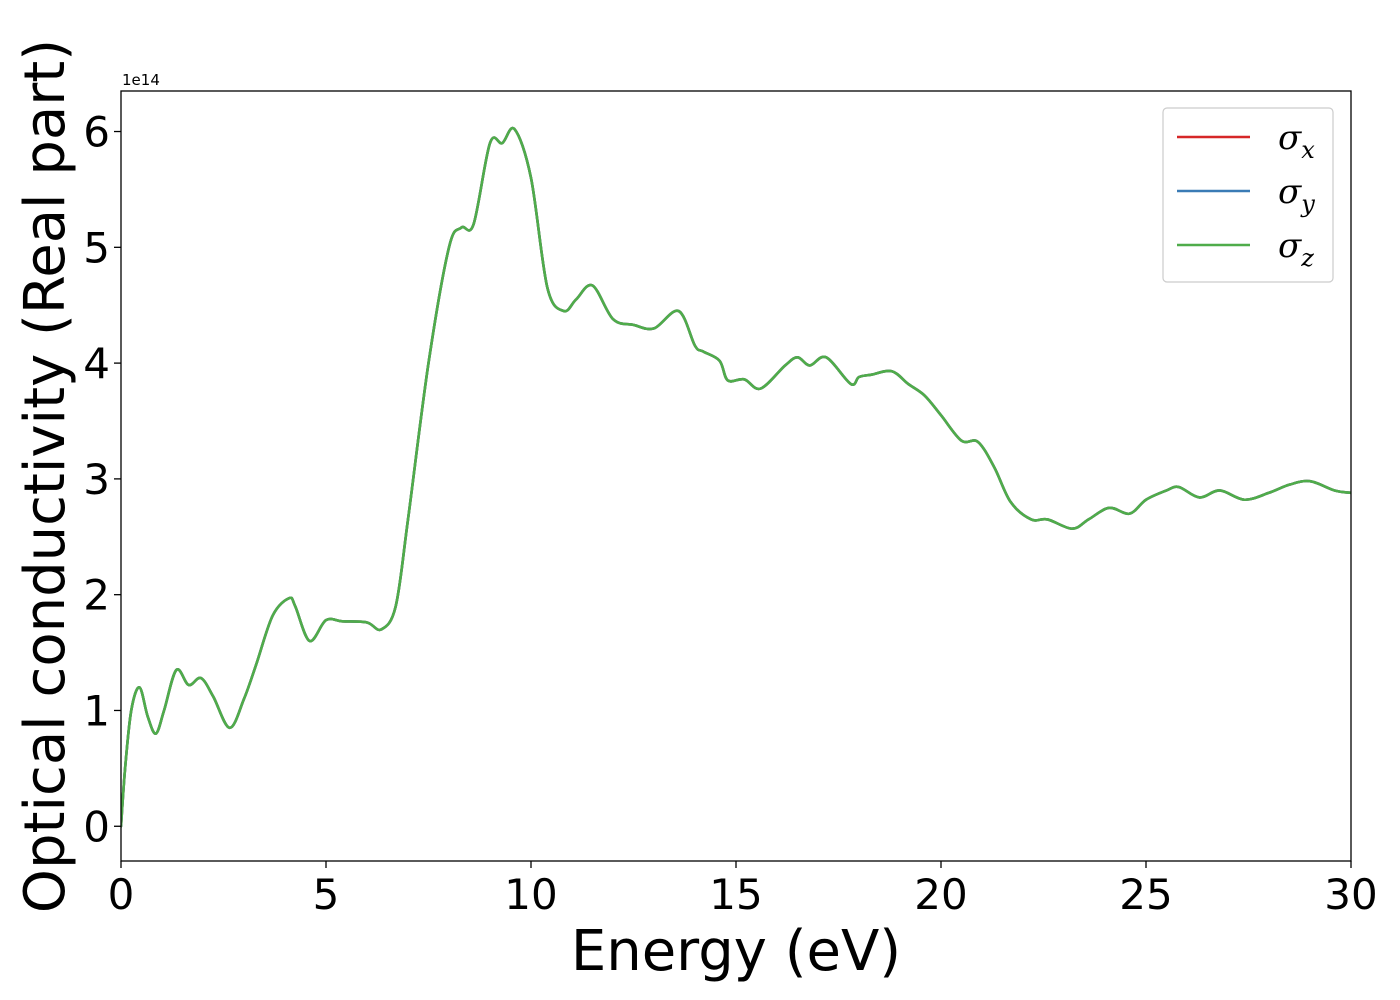 This screenshot has width=1400, height=1000. I want to click on y-tick-label: 6, so click(96, 132).